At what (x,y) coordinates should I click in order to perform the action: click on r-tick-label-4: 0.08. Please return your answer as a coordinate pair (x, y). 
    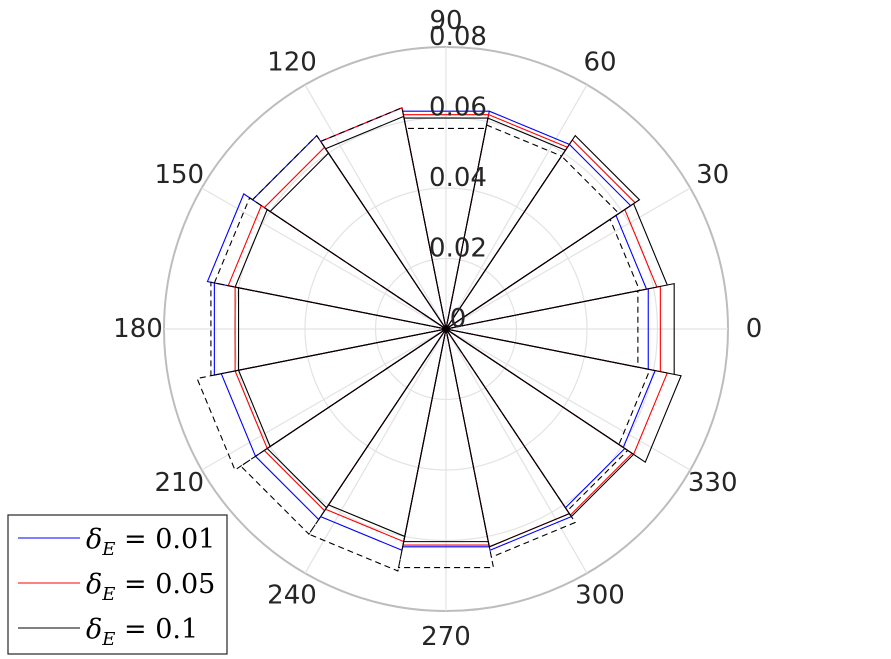
    Looking at the image, I should click on (458, 37).